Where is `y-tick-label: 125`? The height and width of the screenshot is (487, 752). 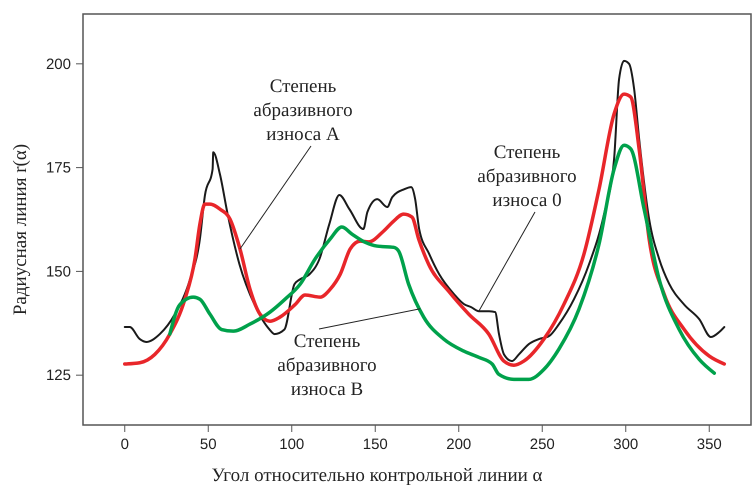 y-tick-label: 125 is located at coordinates (58, 375).